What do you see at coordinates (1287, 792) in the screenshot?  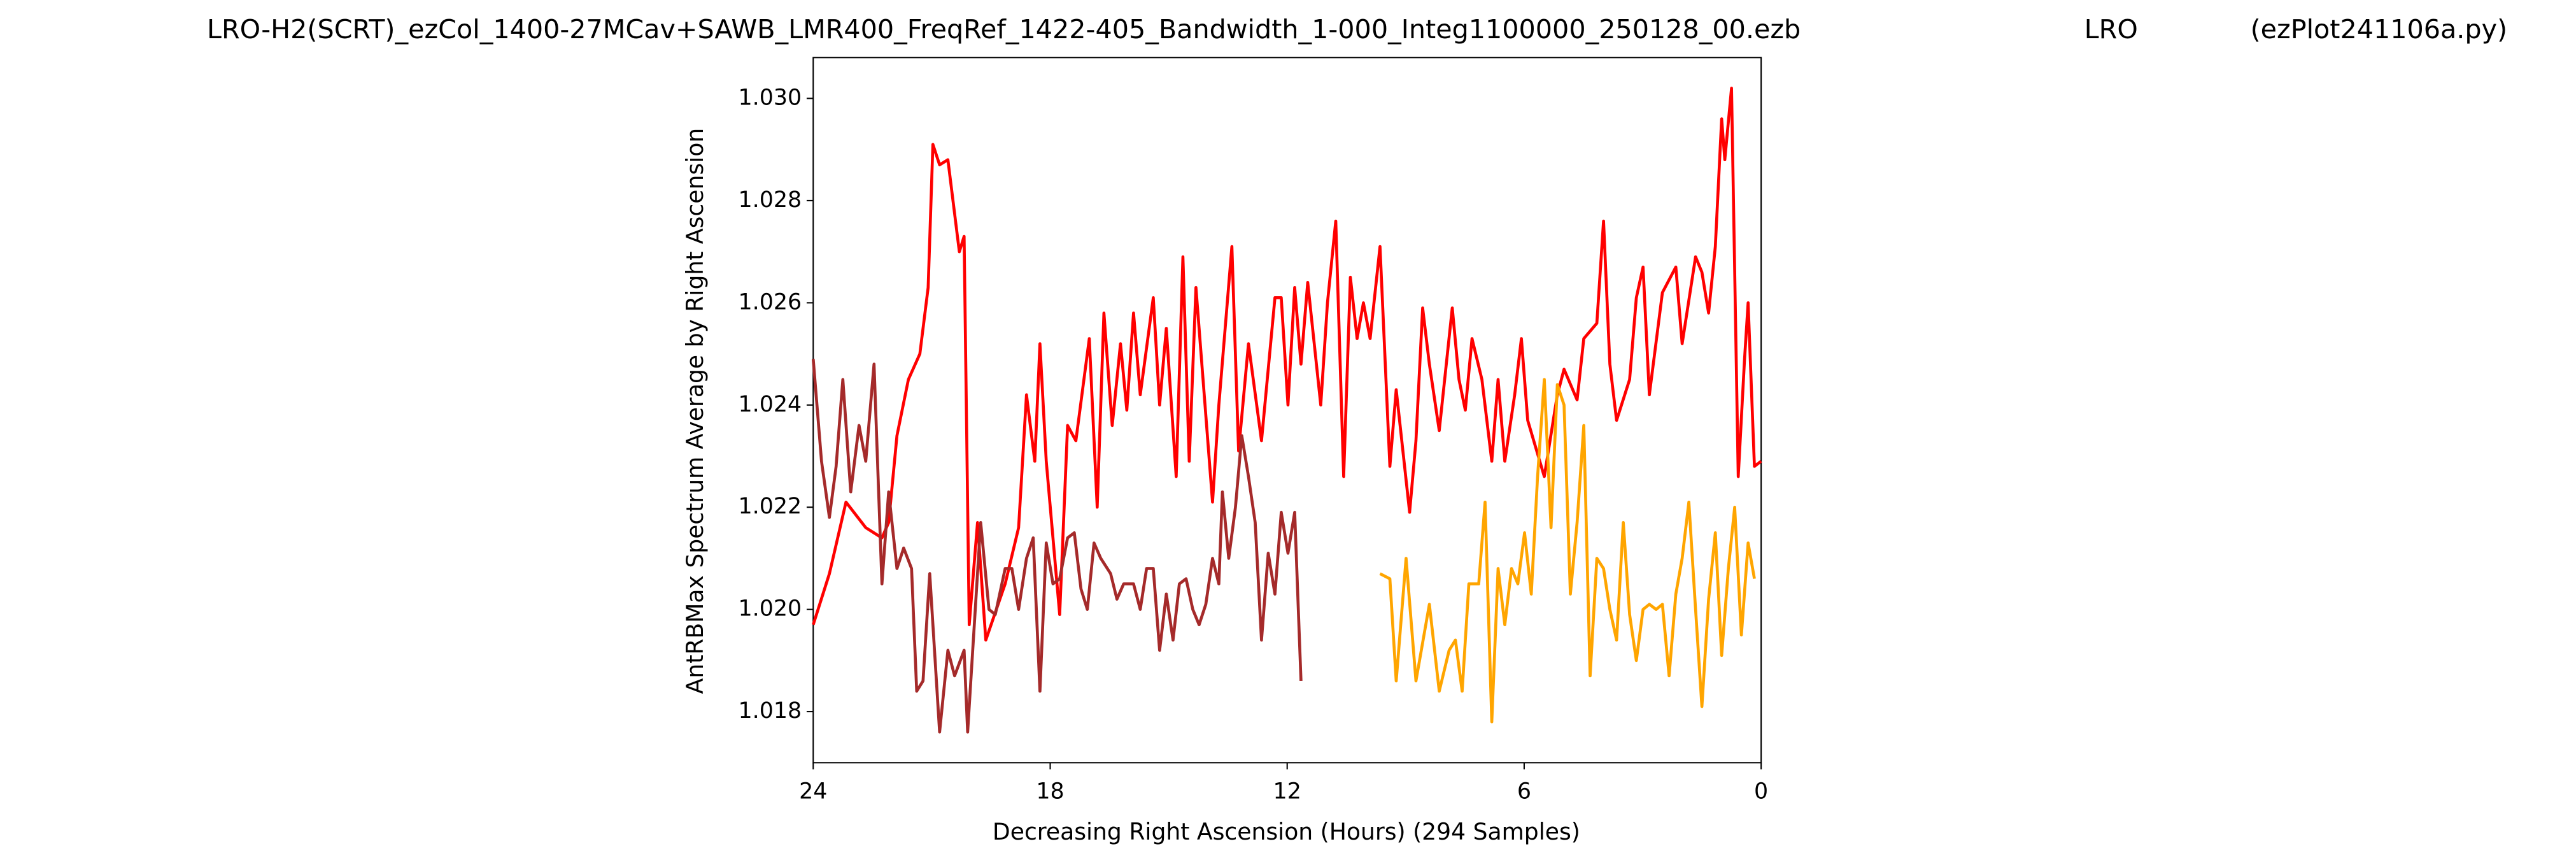 I see `x-tick-label: 12` at bounding box center [1287, 792].